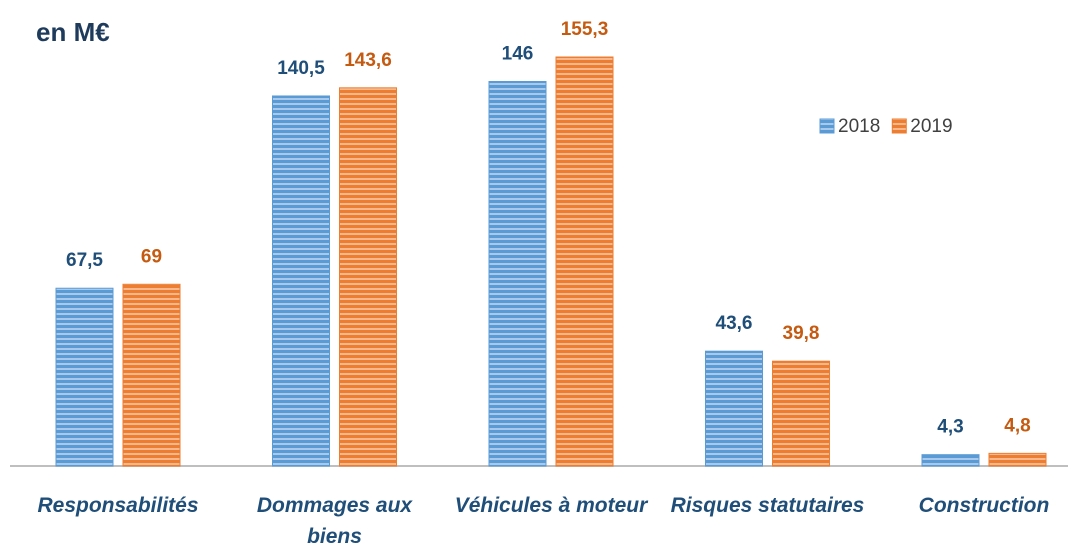  I want to click on x-tick-label: Véhicules à moteur, so click(551, 505).